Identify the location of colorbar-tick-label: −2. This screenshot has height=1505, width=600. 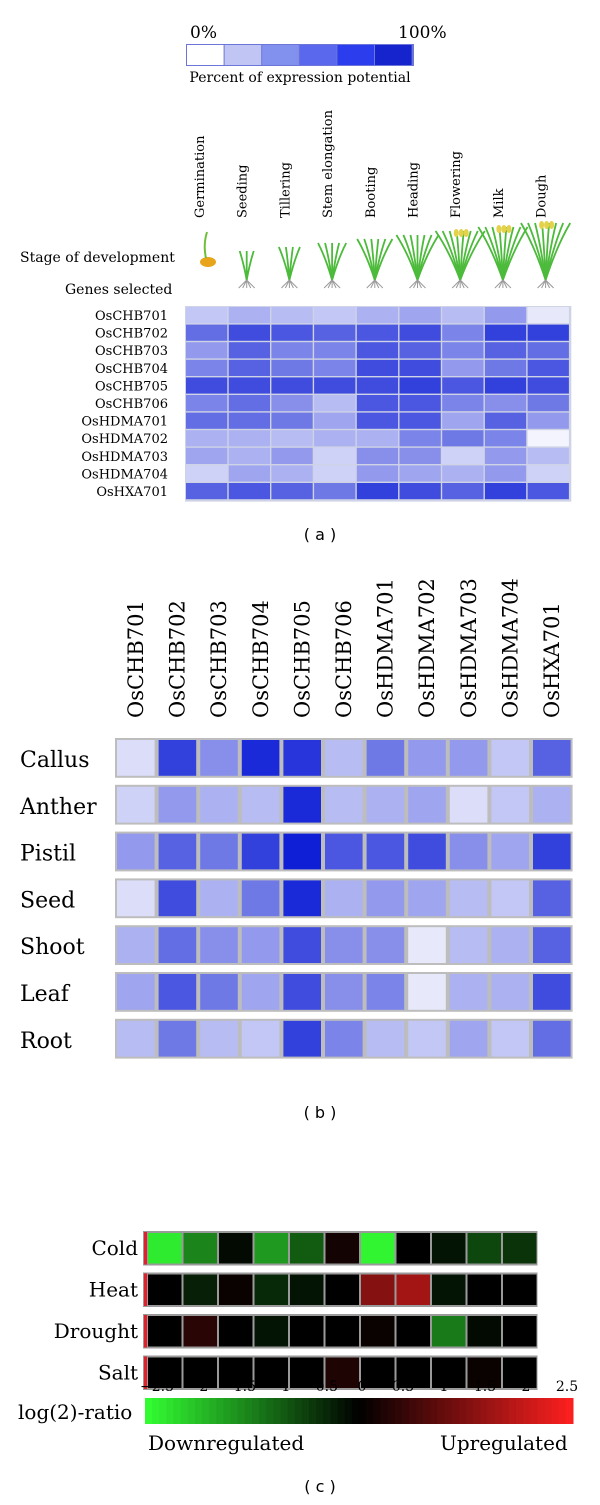
(198, 1387).